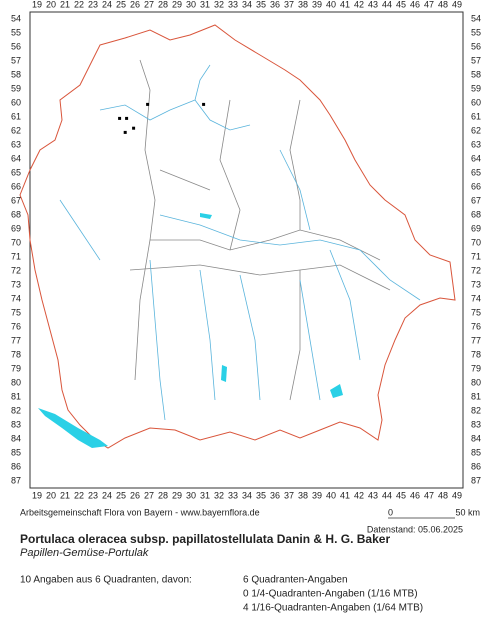 This screenshot has width=500, height=620. I want to click on column-label: 32, so click(219, 4).